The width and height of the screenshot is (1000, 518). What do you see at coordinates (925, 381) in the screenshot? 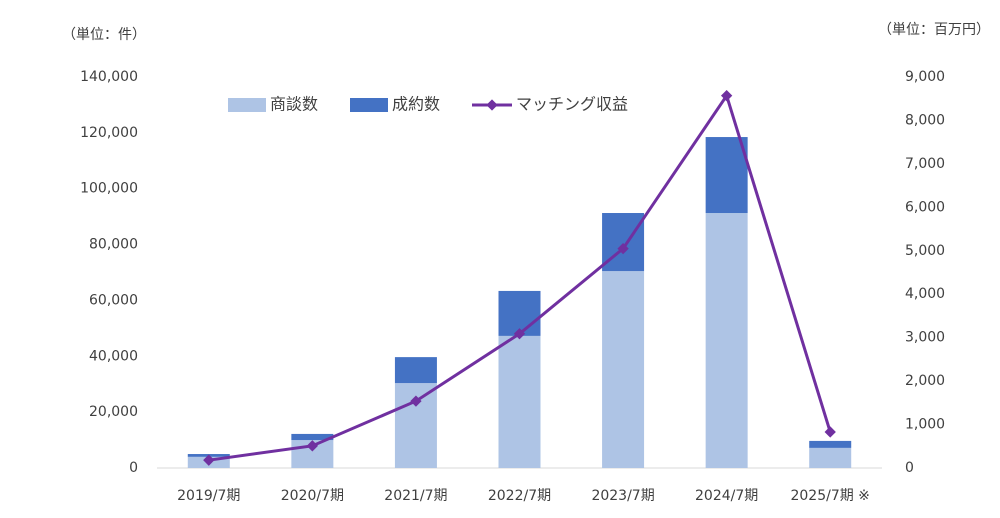
I see `y2-tick-label: 2,000` at bounding box center [925, 381].